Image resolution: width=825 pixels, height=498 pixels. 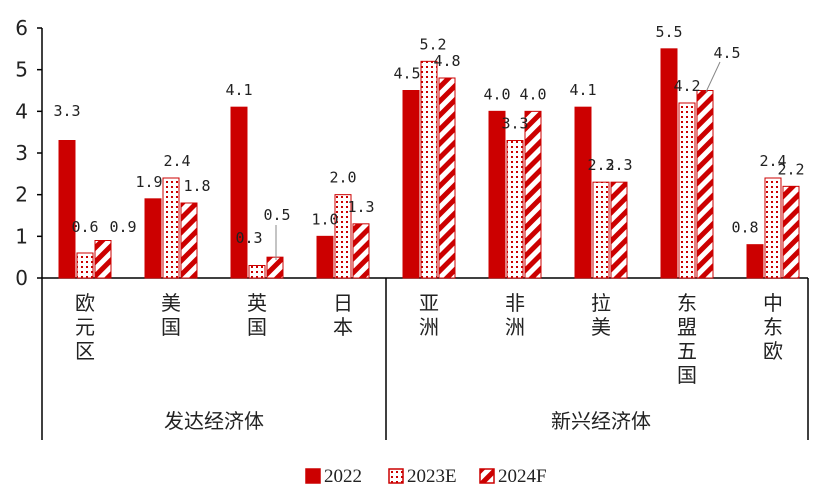 I want to click on y-tick-label: 6, so click(x=21, y=28).